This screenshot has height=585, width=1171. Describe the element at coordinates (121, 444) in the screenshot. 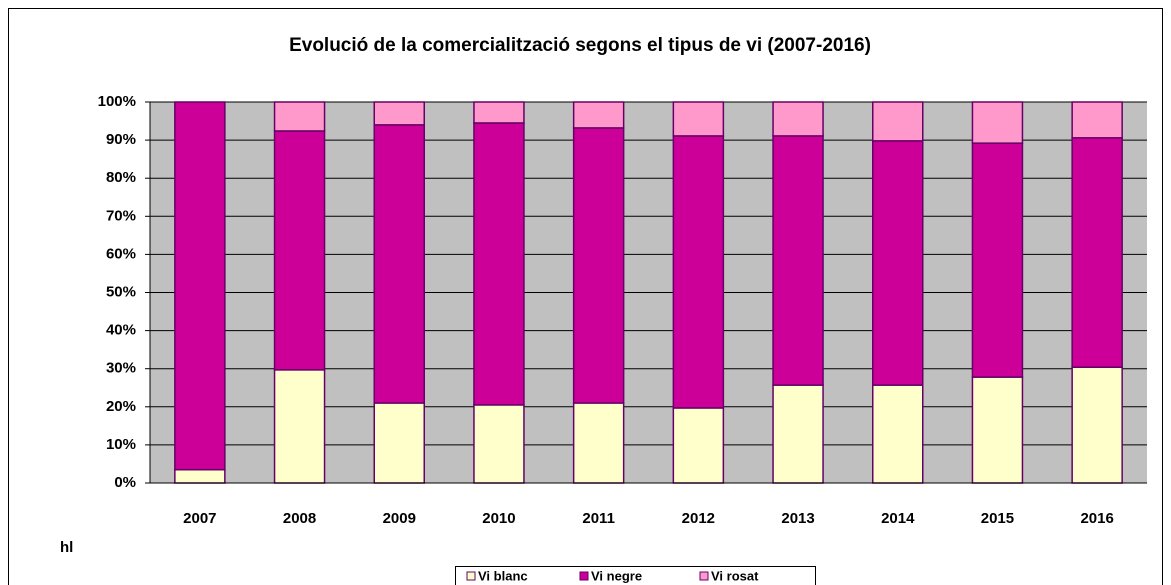

I see `y-tick-label: 10%` at that location.